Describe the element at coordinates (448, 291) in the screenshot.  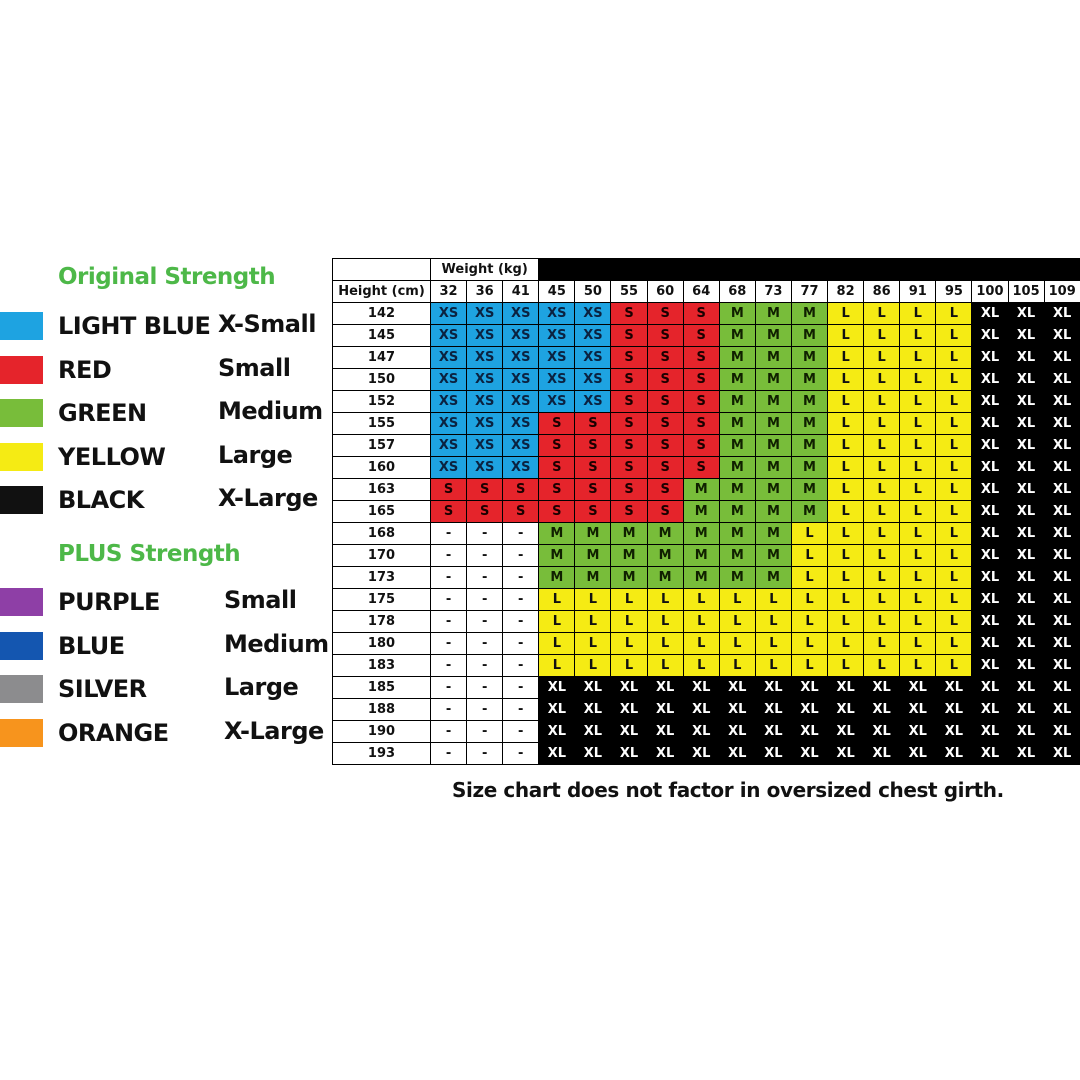
I see `weight-tick: 32` at that location.